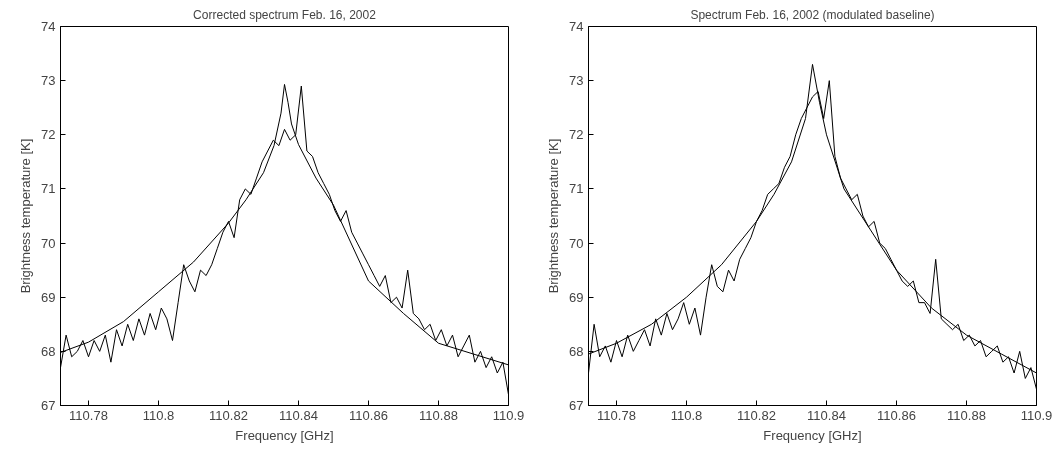 Image resolution: width=1064 pixels, height=451 pixels. Describe the element at coordinates (812, 14) in the screenshot. I see `chart-title: Spectrum Feb. 16, 2002 (modulated baseline)` at that location.